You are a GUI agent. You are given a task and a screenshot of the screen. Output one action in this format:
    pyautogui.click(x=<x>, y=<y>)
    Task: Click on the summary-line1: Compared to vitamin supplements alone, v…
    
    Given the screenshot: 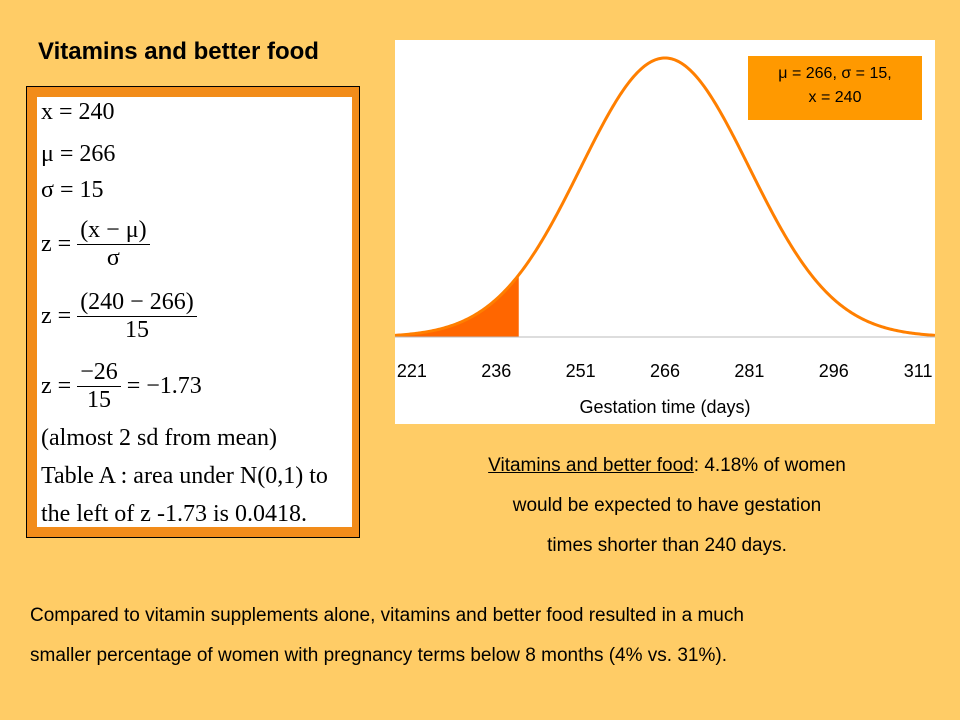 What is the action you would take?
    pyautogui.click(x=387, y=615)
    